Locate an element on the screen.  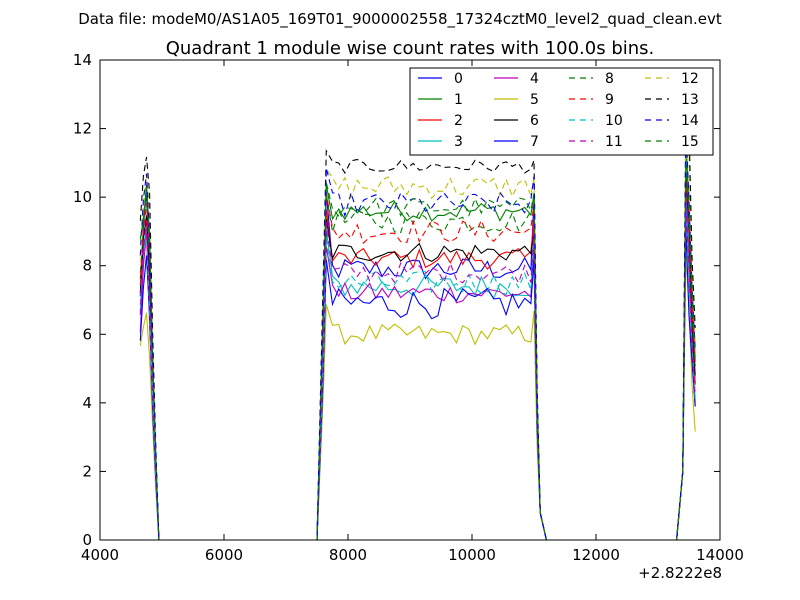
legend-label-3: 3 is located at coordinates (458, 142).